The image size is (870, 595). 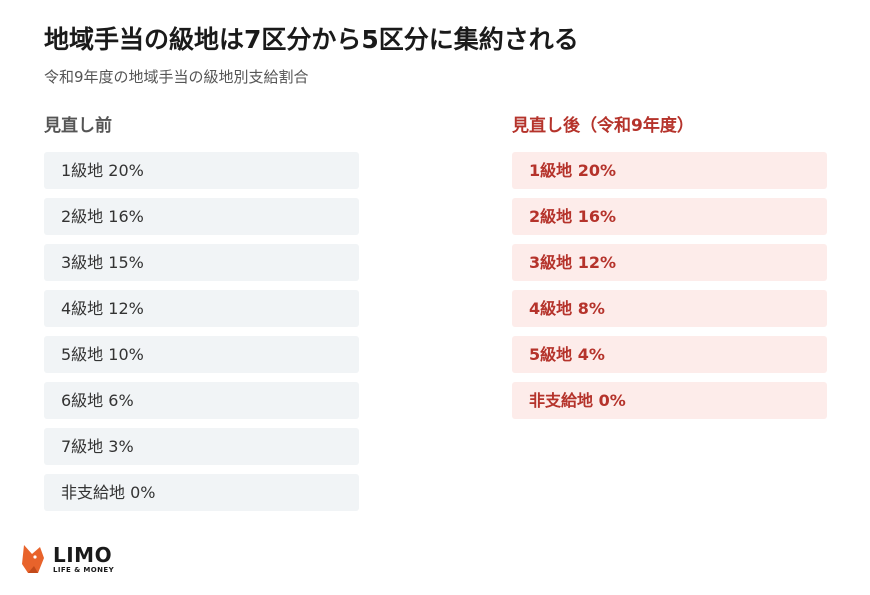 I want to click on before-item: 7級地 3%, so click(x=201, y=446).